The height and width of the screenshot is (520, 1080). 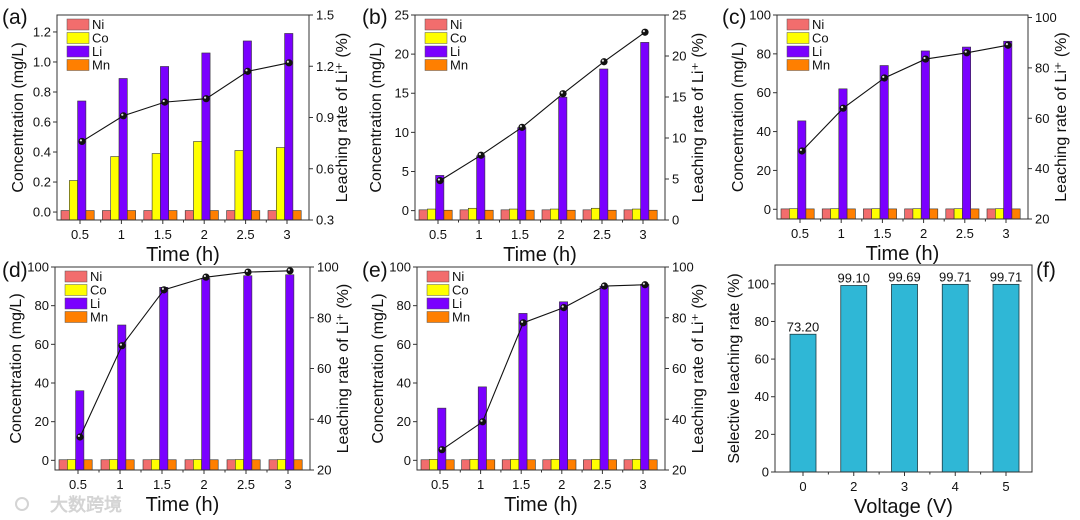 What do you see at coordinates (460, 290) in the screenshot?
I see `legend-label-co: Co` at bounding box center [460, 290].